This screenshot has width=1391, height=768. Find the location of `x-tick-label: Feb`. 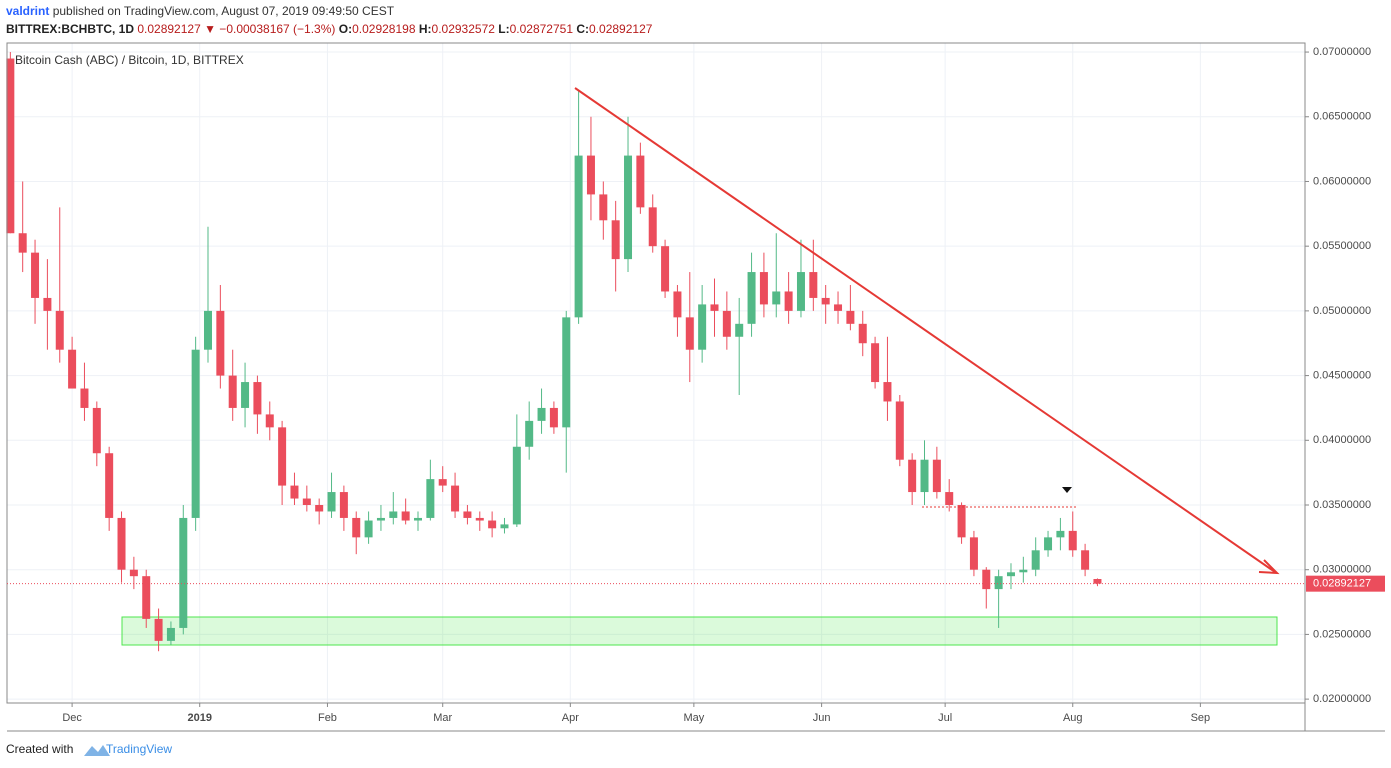

x-tick-label: Feb is located at coordinates (327, 718).